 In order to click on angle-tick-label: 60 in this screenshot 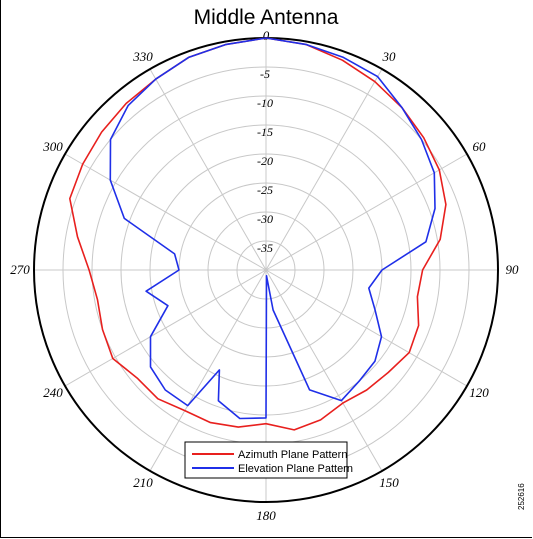, I will do `click(480, 146)`.